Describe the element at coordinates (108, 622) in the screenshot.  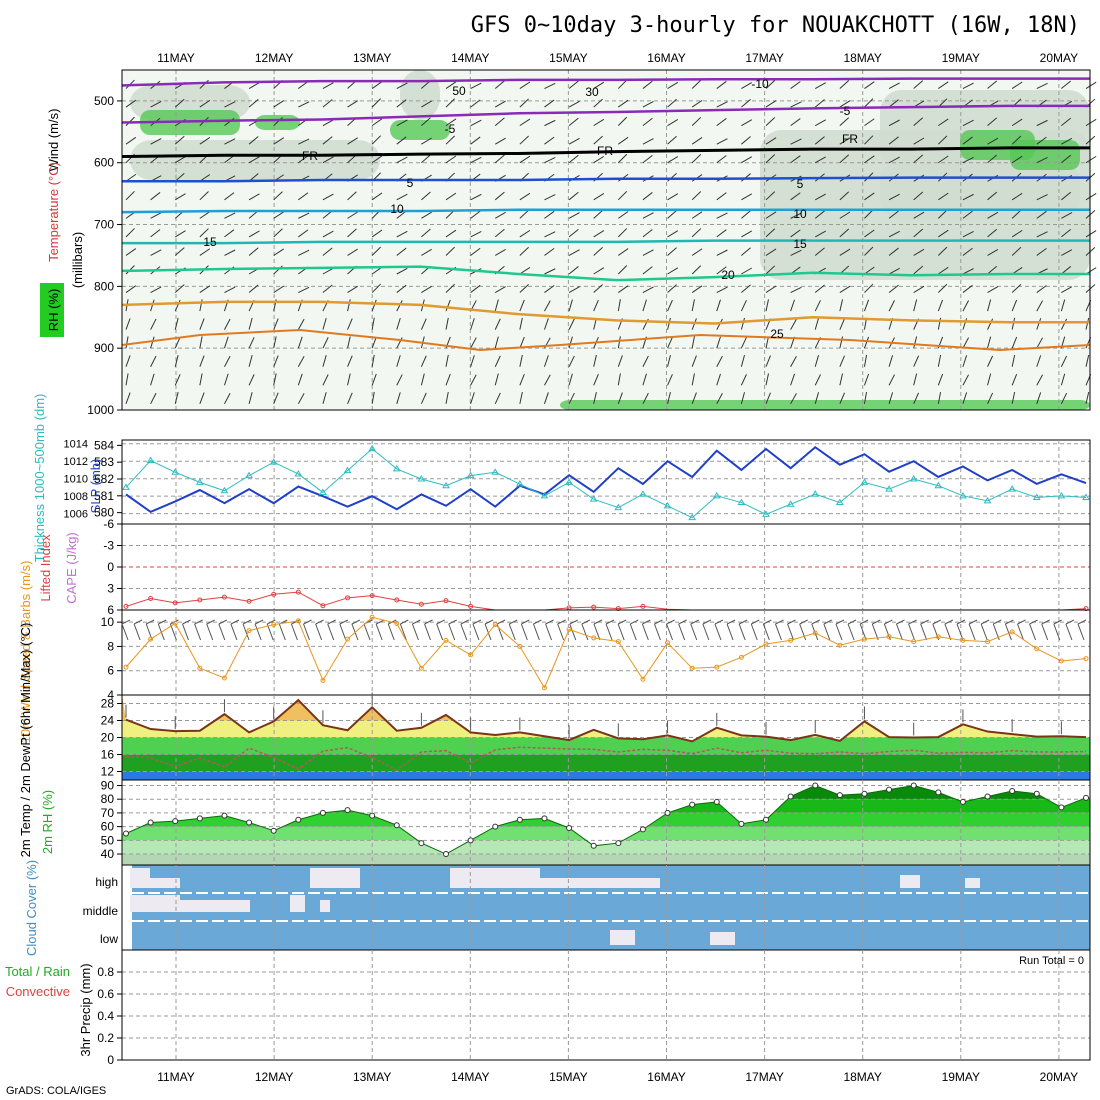
I see `wind10m-tick-label: 10` at that location.